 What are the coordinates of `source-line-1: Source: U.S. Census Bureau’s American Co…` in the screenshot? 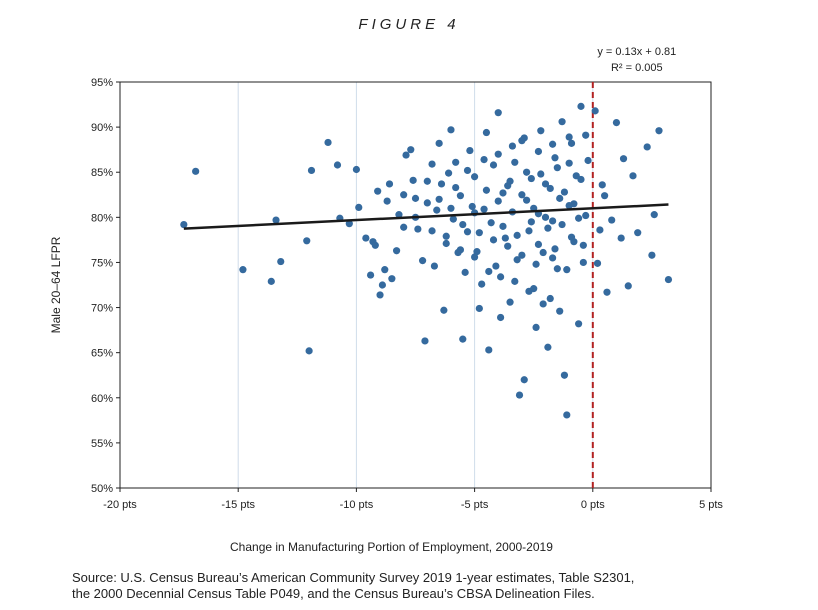 It's located at (353, 577).